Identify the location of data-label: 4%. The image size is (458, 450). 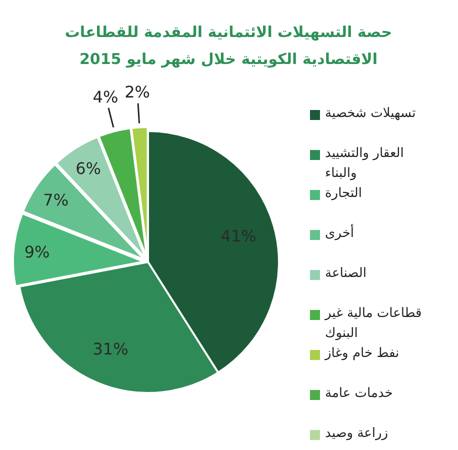
(105, 96).